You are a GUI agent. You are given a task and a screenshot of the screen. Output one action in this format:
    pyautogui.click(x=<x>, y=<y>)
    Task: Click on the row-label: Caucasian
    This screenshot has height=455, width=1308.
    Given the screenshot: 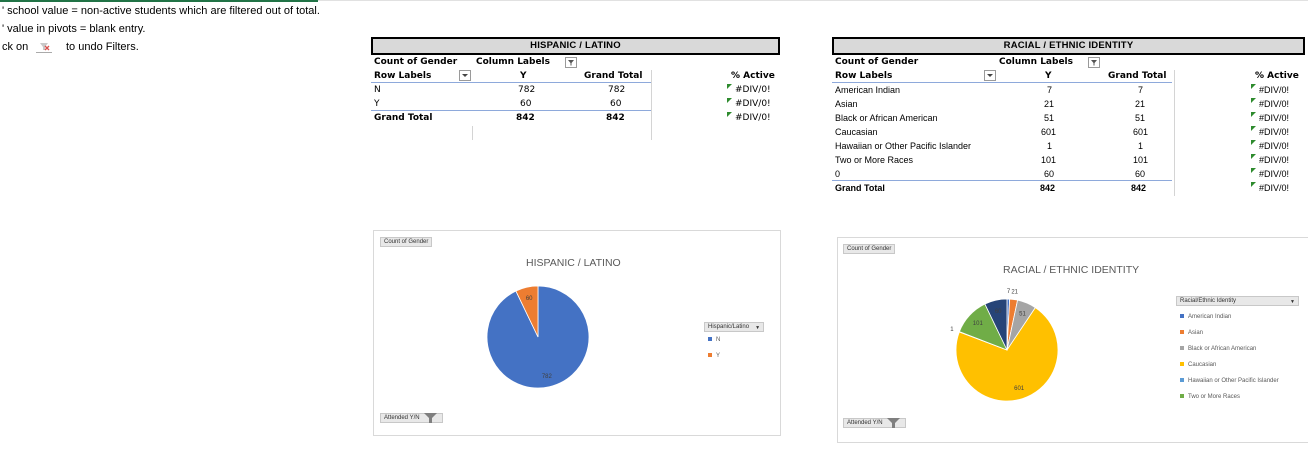 What is the action you would take?
    pyautogui.click(x=856, y=132)
    